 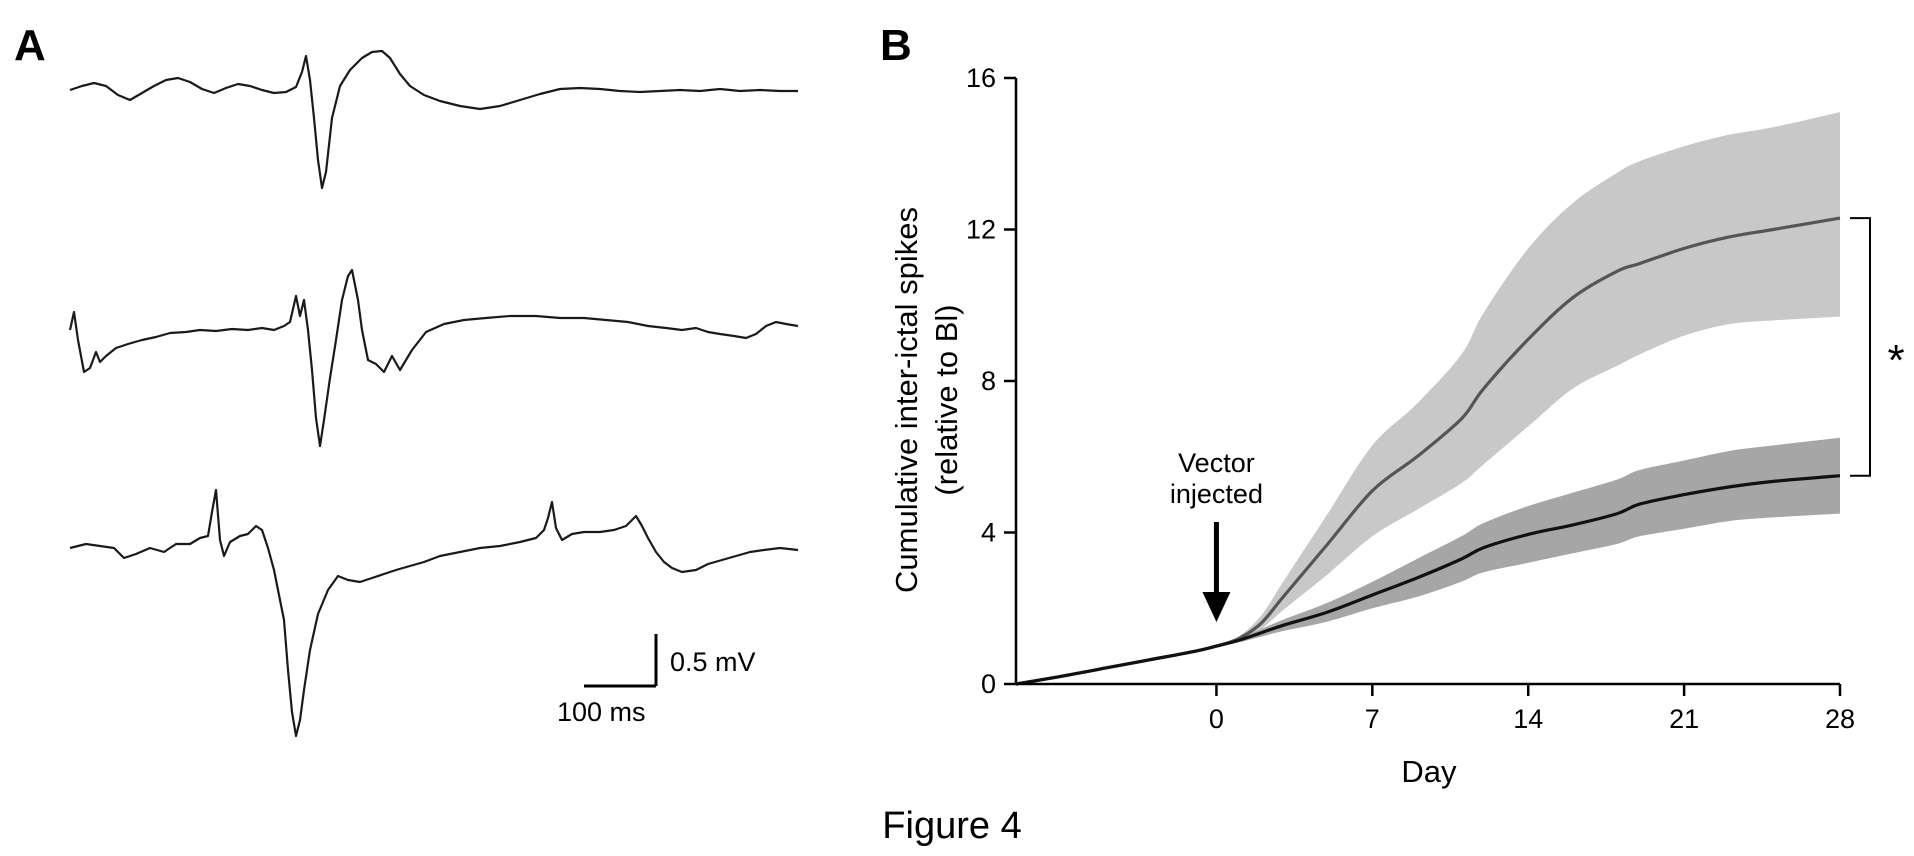 What do you see at coordinates (1877, 347) in the screenshot?
I see `significance-bracket: *` at bounding box center [1877, 347].